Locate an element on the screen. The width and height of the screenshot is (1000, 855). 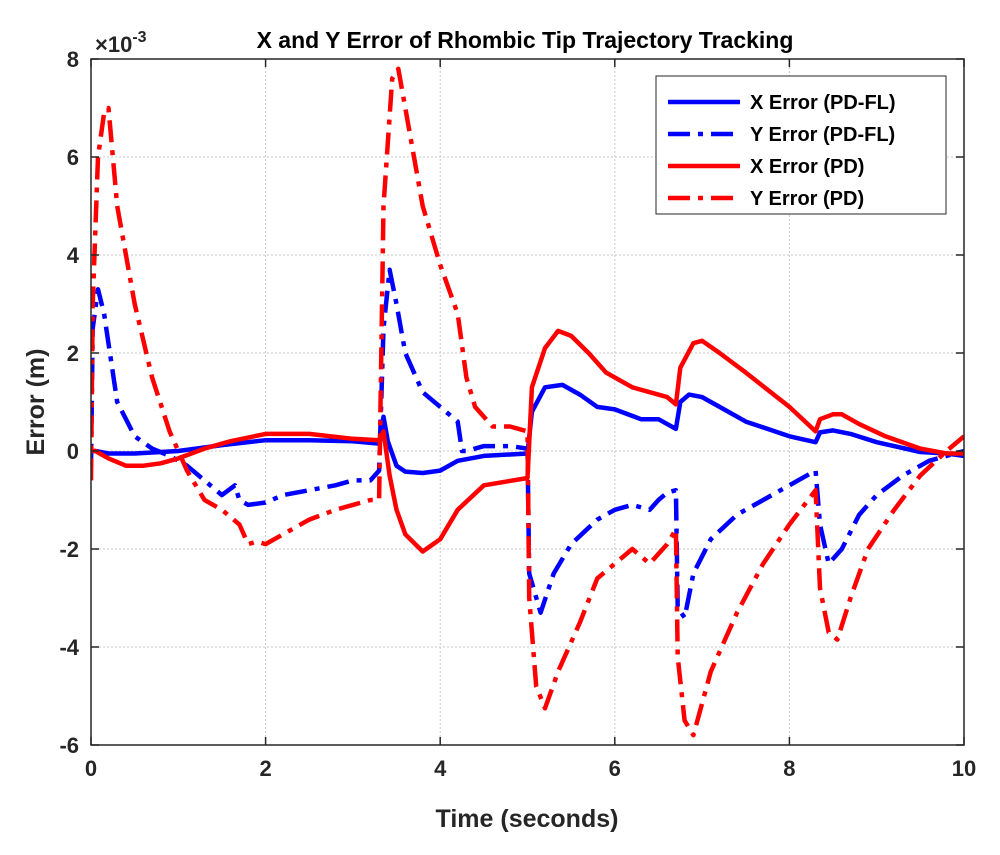
y-tick-label: -2 is located at coordinates (69, 549).